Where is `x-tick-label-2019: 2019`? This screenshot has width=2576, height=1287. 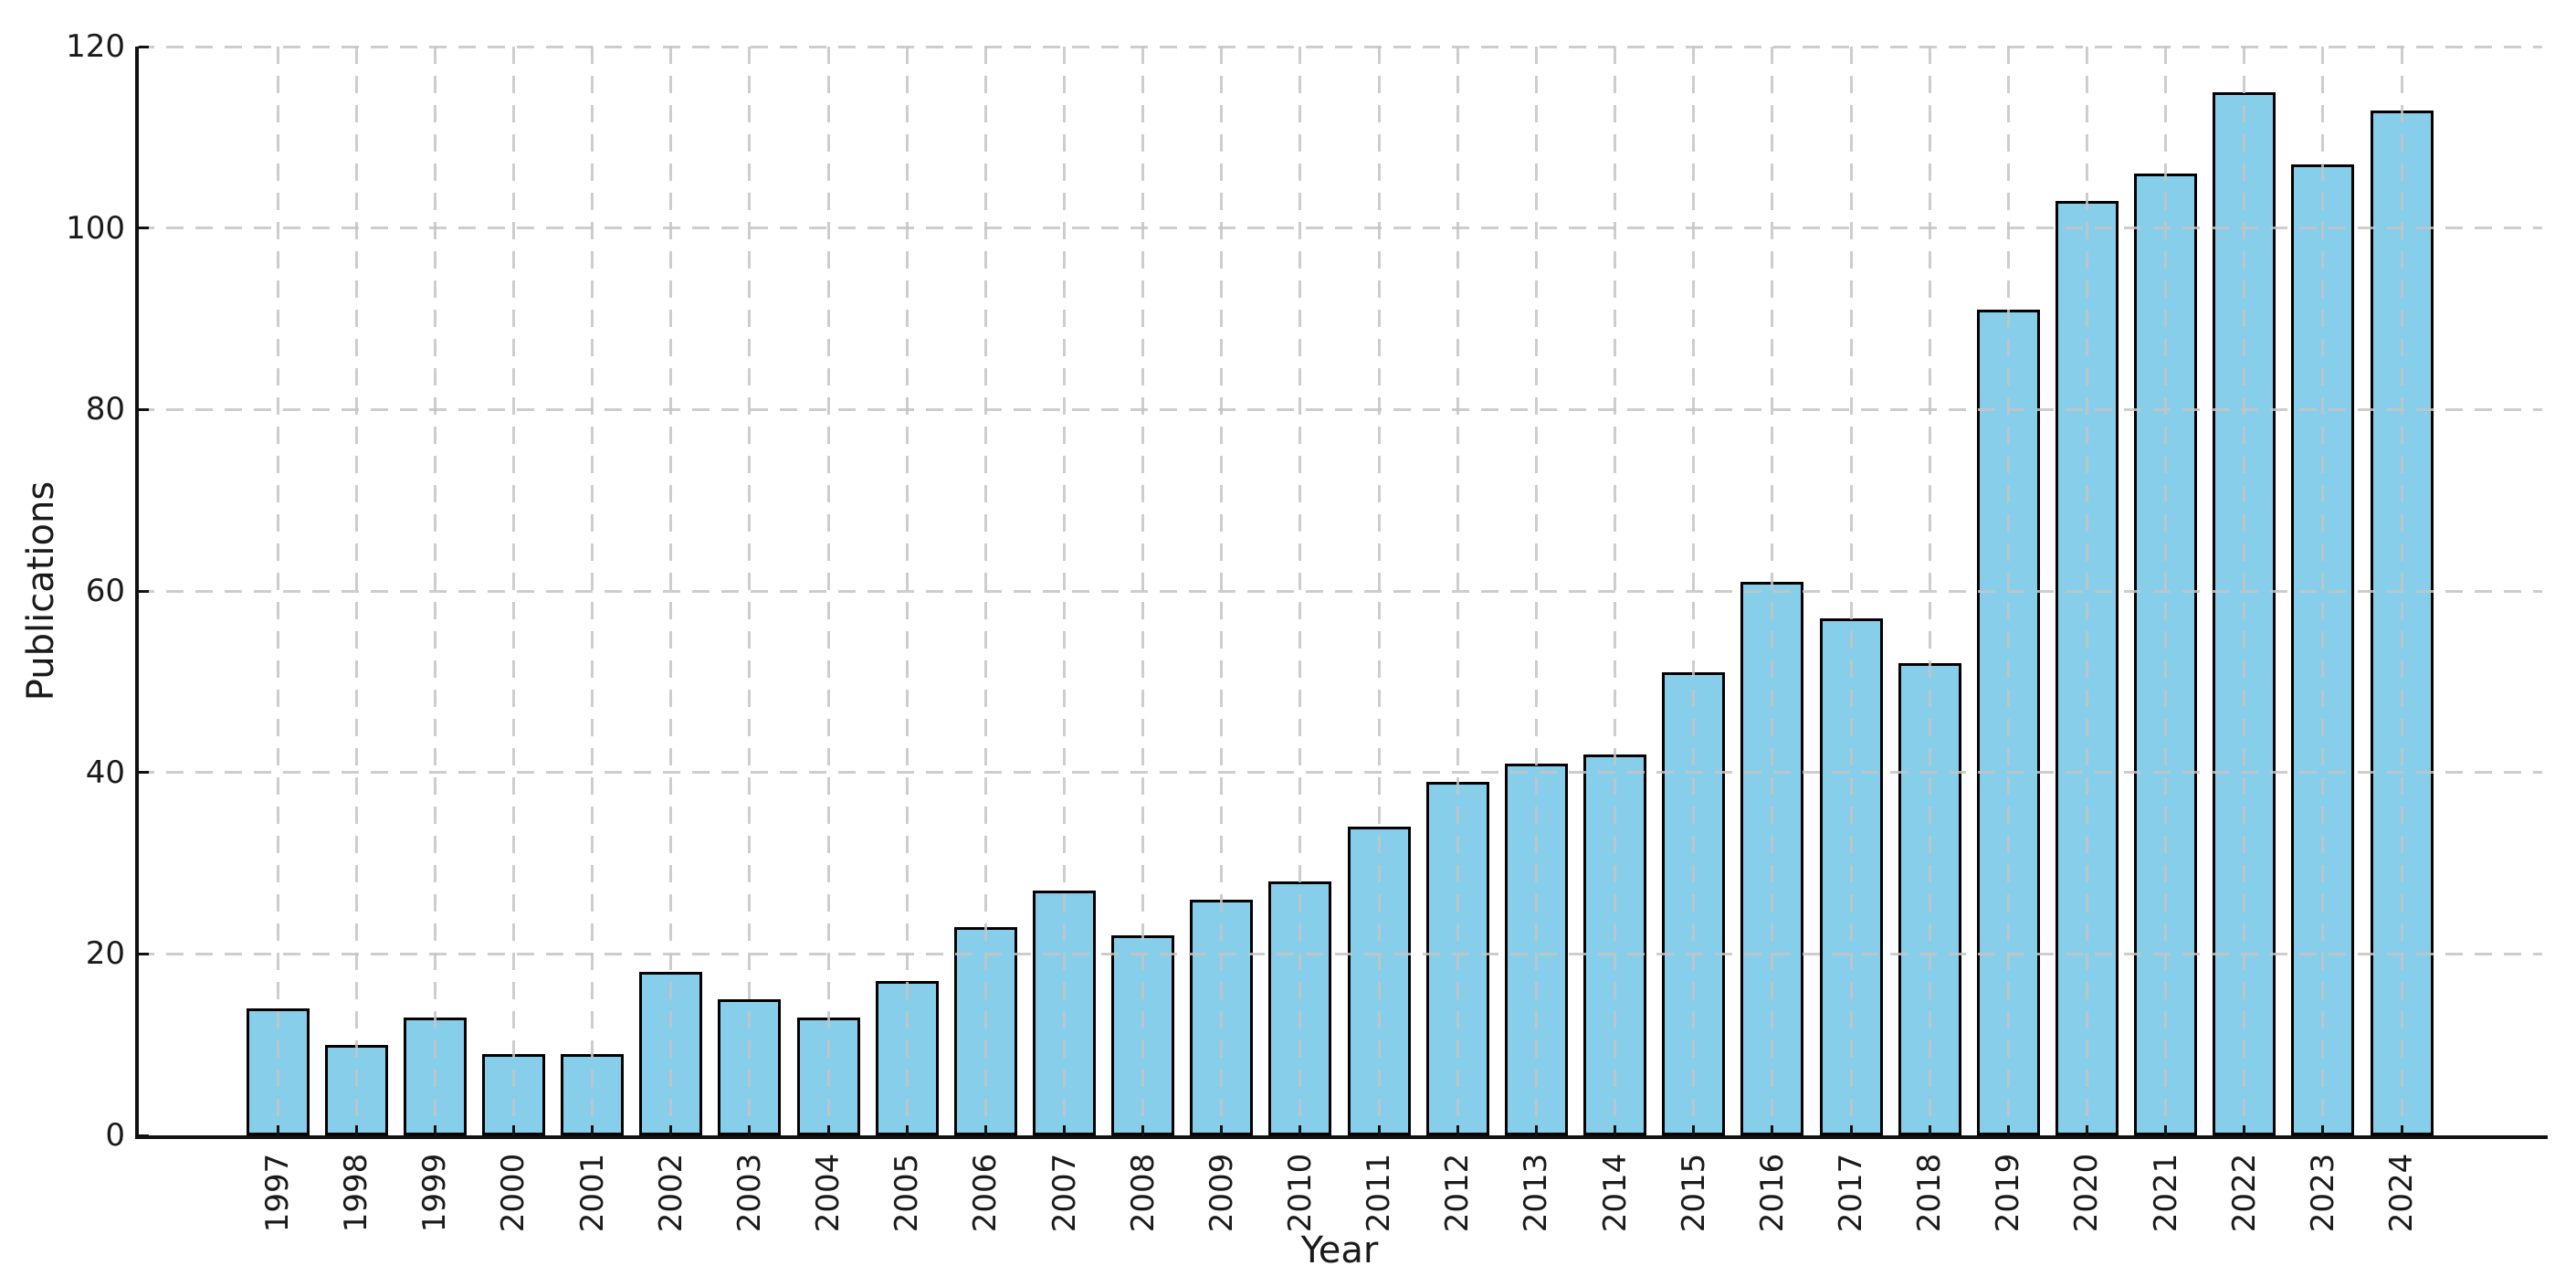 x-tick-label-2019: 2019 is located at coordinates (2008, 1193).